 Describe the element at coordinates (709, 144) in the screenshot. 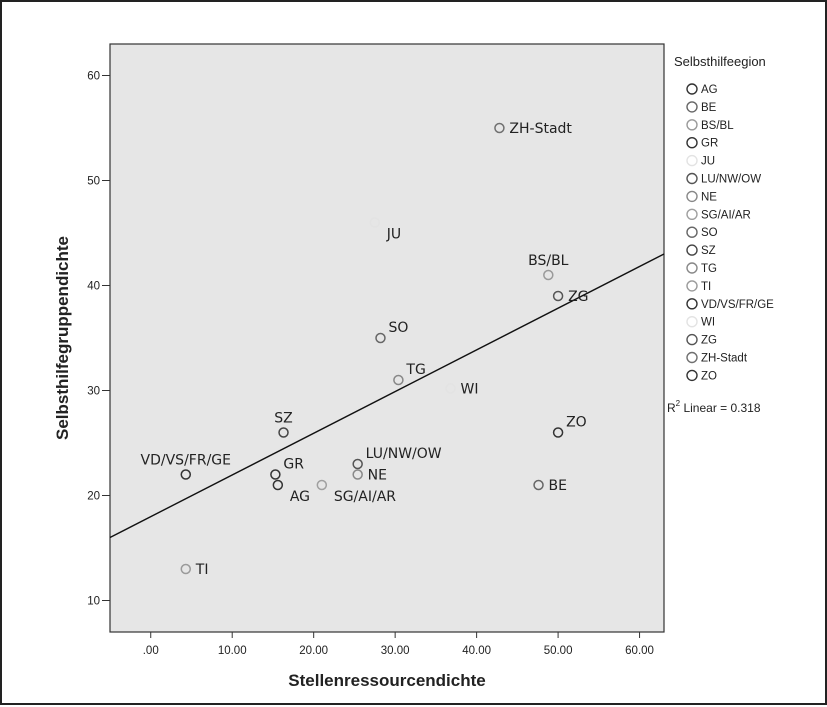

I see `legend-label: GR` at that location.